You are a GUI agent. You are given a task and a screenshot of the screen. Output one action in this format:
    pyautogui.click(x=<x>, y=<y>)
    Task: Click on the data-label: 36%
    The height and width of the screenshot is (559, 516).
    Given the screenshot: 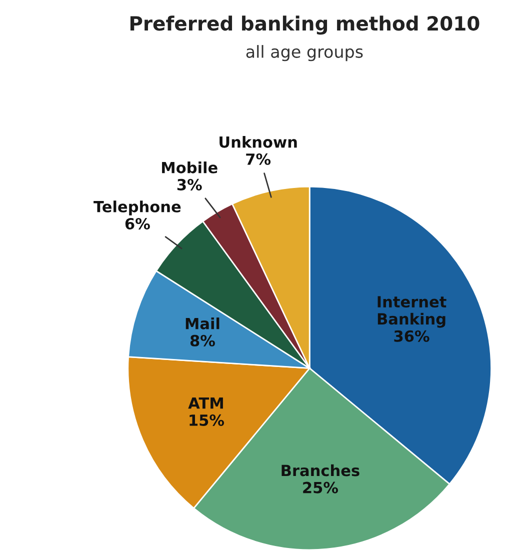 What is the action you would take?
    pyautogui.click(x=412, y=336)
    